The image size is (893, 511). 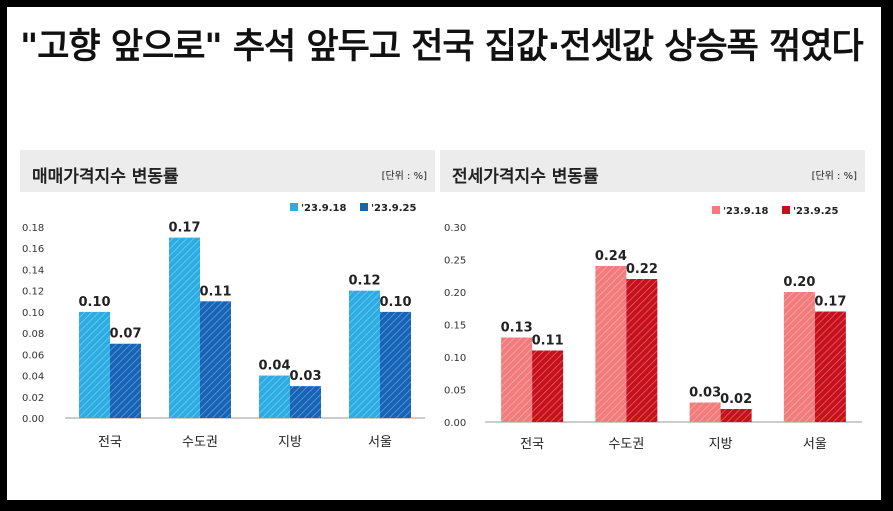 I want to click on sale-y-tick-label: 0.04, so click(x=33, y=377).